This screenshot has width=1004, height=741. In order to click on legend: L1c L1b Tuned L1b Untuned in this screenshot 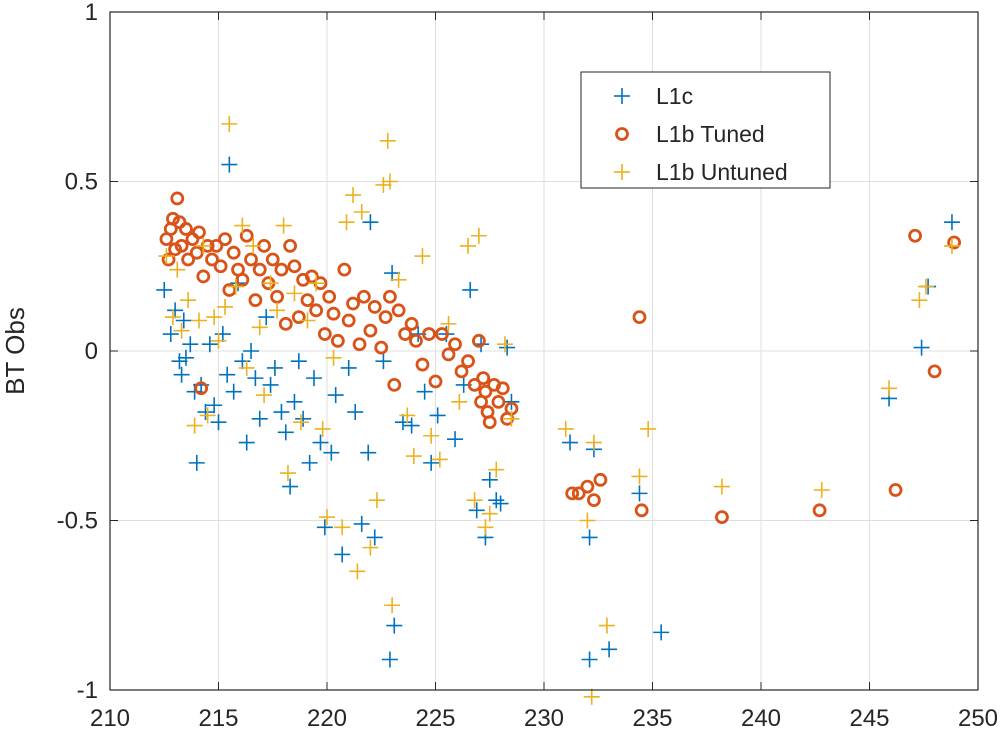, I will do `click(705, 130)`.